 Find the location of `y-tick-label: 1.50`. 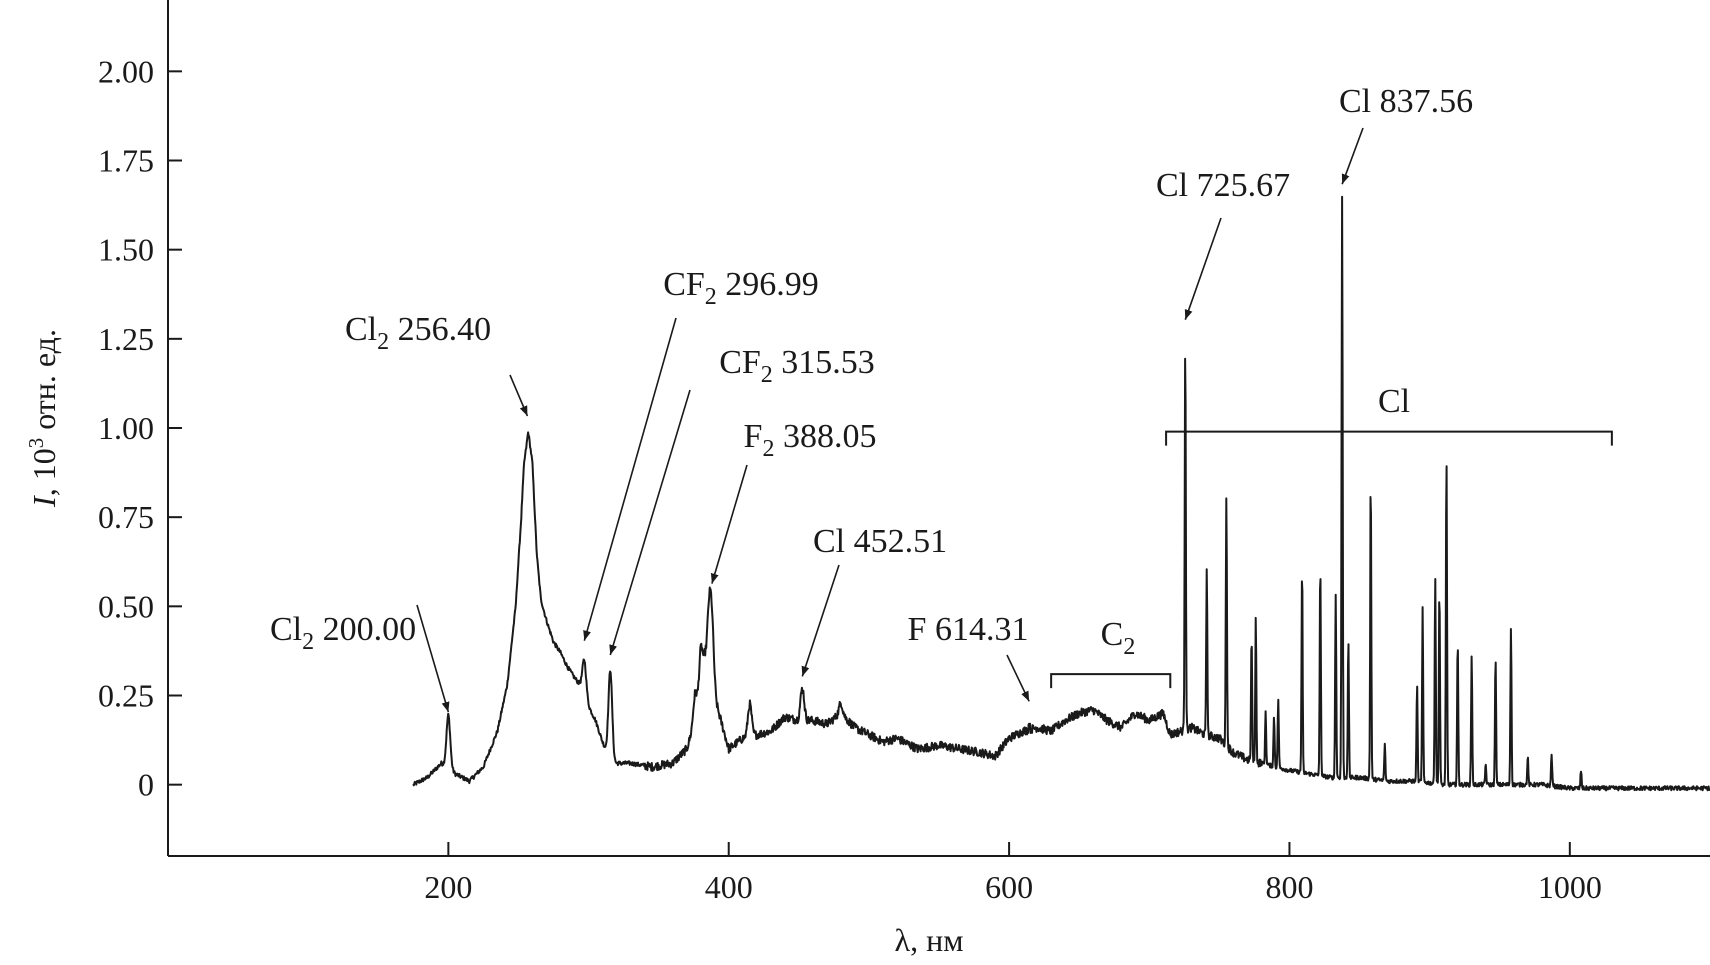

y-tick-label: 1.50 is located at coordinates (126, 250).